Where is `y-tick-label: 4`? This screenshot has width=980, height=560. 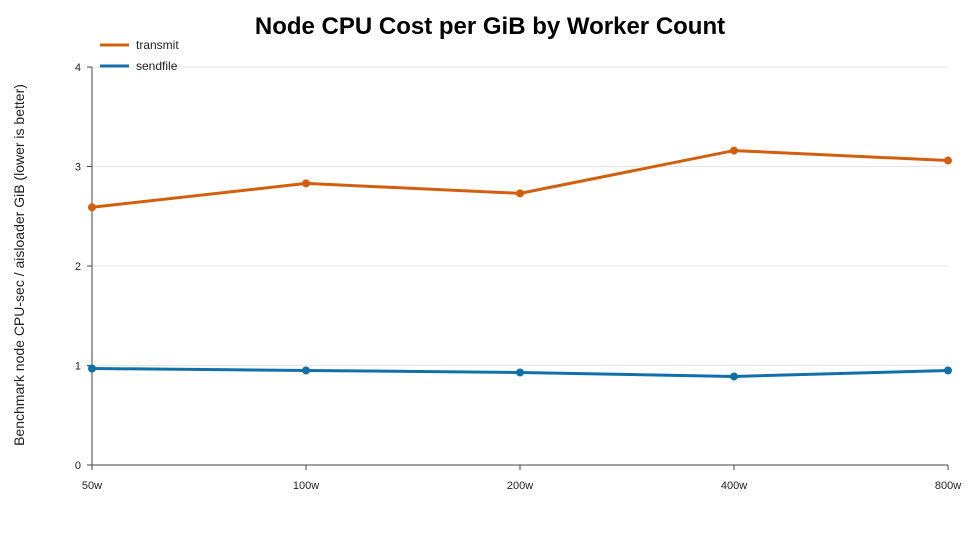 y-tick-label: 4 is located at coordinates (78, 68).